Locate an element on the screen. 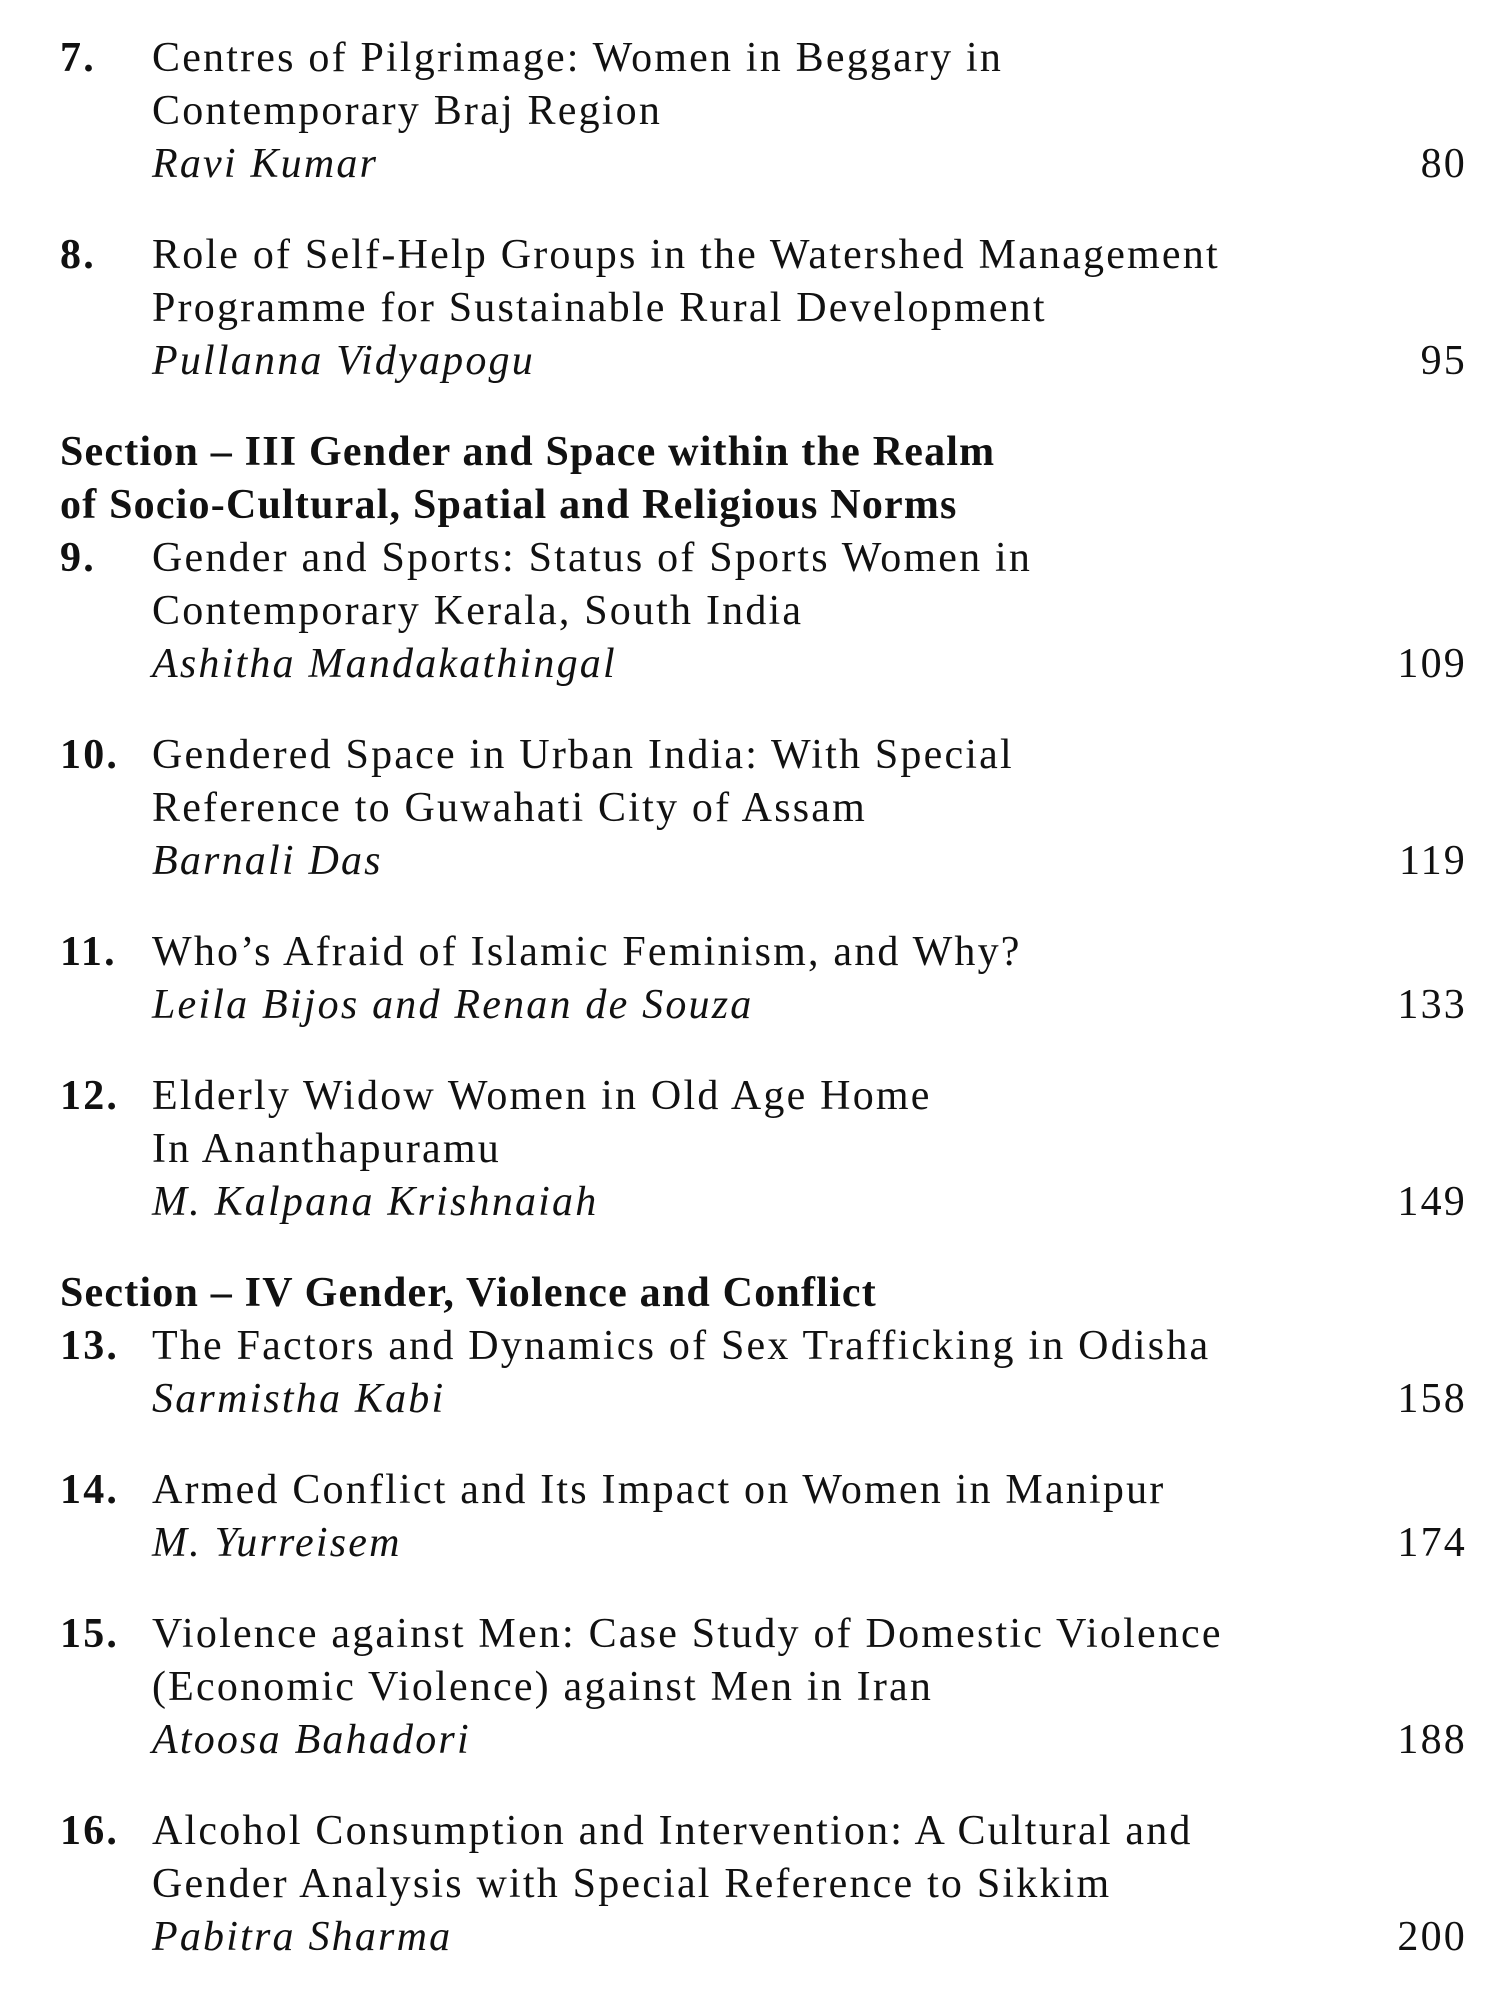 The width and height of the screenshot is (1500, 2000). chapter-author: M. Kalpana Krishnaiah is located at coordinates (375, 1202).